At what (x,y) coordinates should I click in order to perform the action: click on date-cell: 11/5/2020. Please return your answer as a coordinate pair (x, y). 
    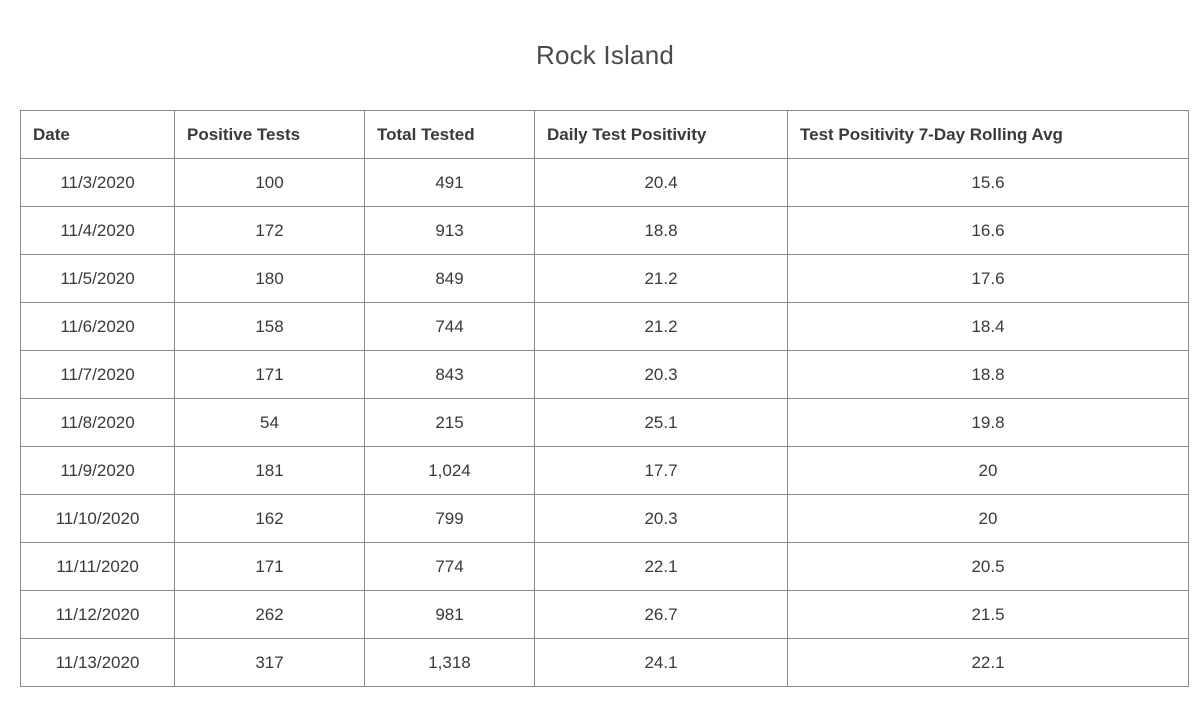
    Looking at the image, I should click on (97, 278).